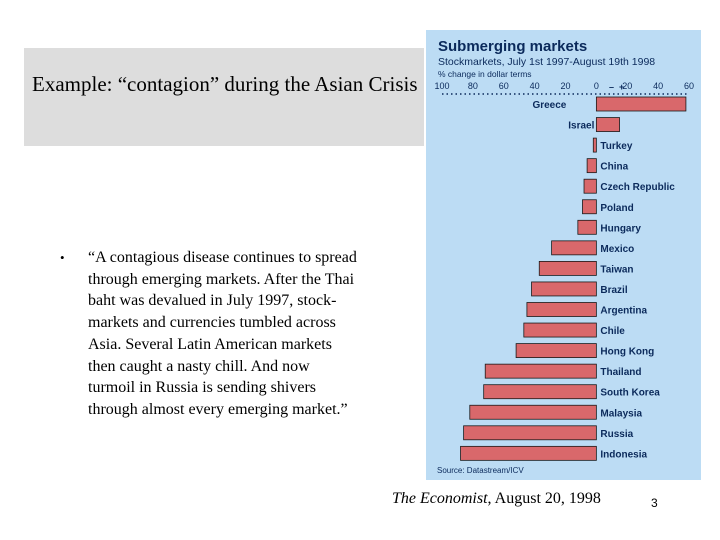  Describe the element at coordinates (473, 86) in the screenshot. I see `tick-label: 80` at that location.